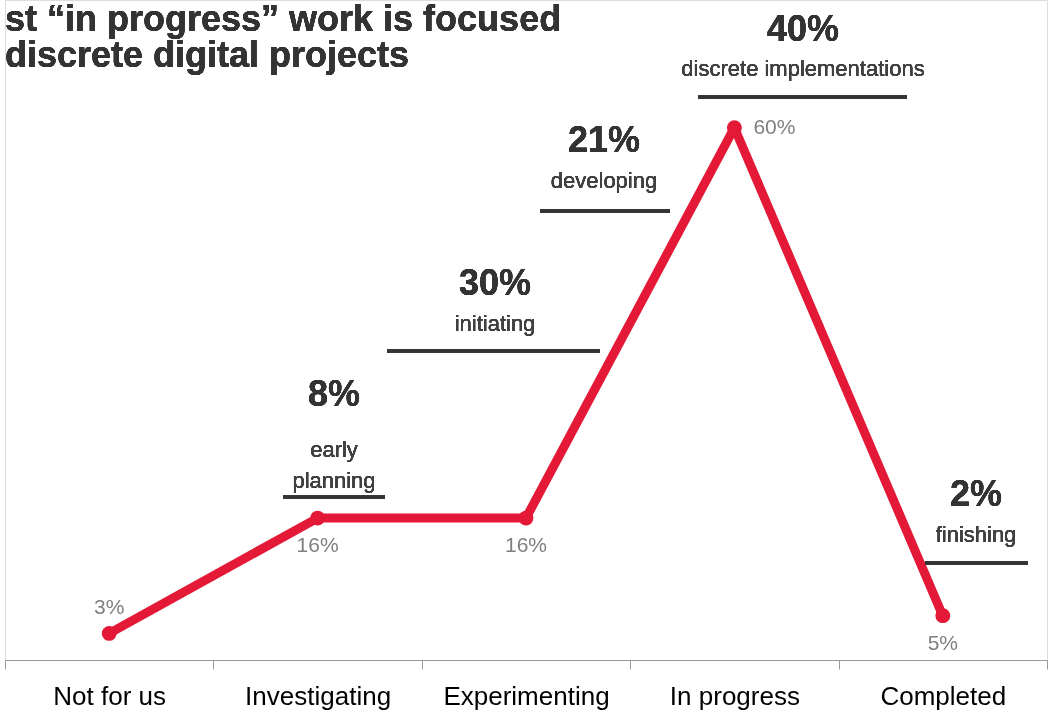  What do you see at coordinates (334, 393) in the screenshot?
I see `annotation: 8%` at bounding box center [334, 393].